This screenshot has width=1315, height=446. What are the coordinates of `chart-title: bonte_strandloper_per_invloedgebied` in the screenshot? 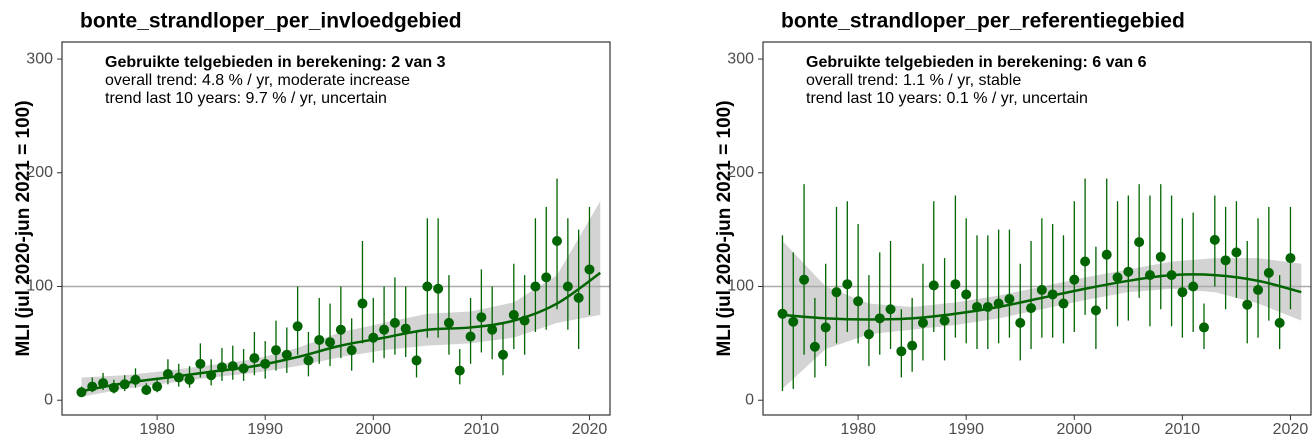 It's located at (271, 21).